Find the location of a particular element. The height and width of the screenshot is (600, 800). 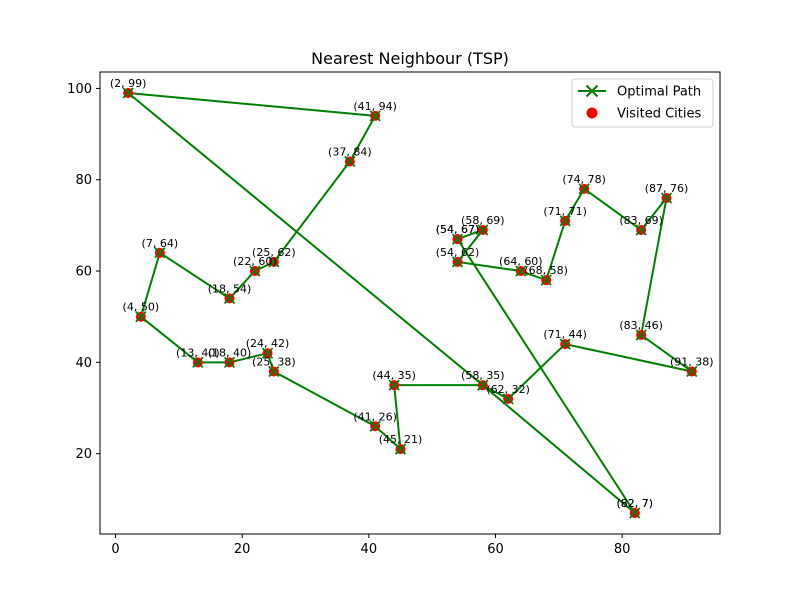

y-tick-label-3: 80 is located at coordinates (83, 180).